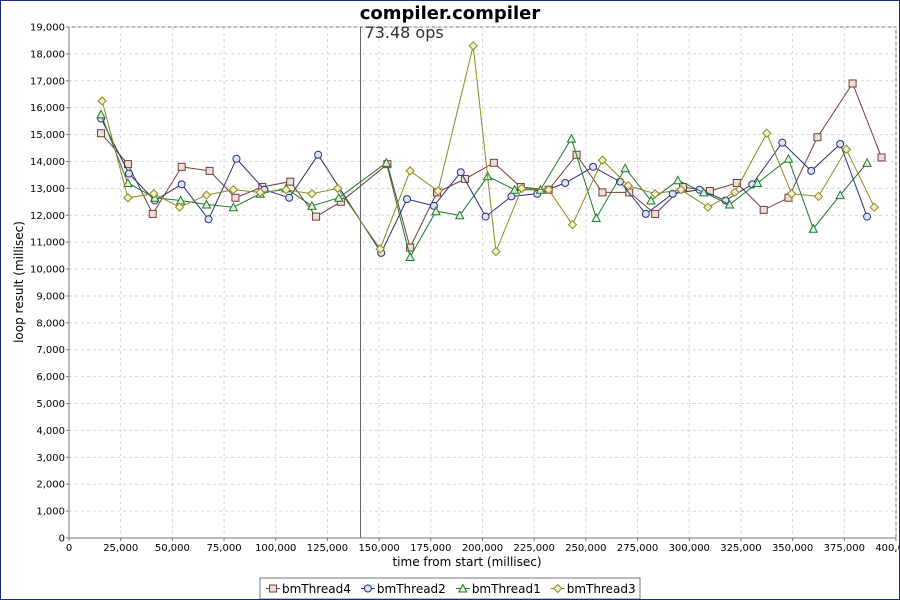  I want to click on y-tick-label: 0, so click(62, 539).